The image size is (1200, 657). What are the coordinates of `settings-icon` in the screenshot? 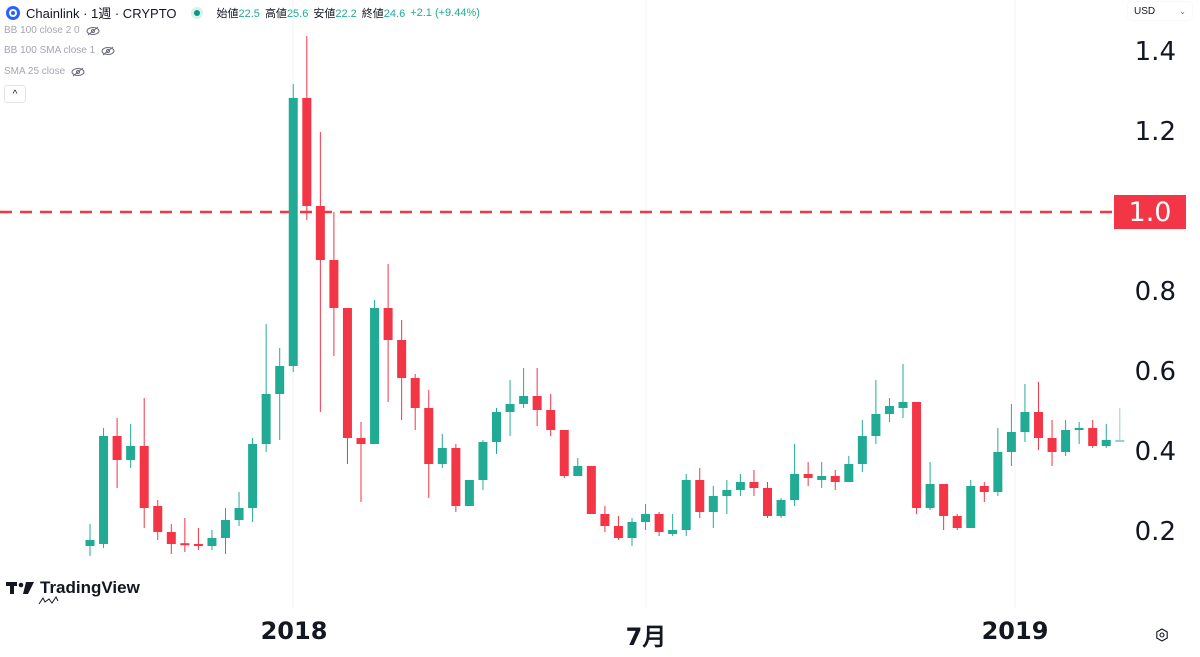 It's located at (1162, 635).